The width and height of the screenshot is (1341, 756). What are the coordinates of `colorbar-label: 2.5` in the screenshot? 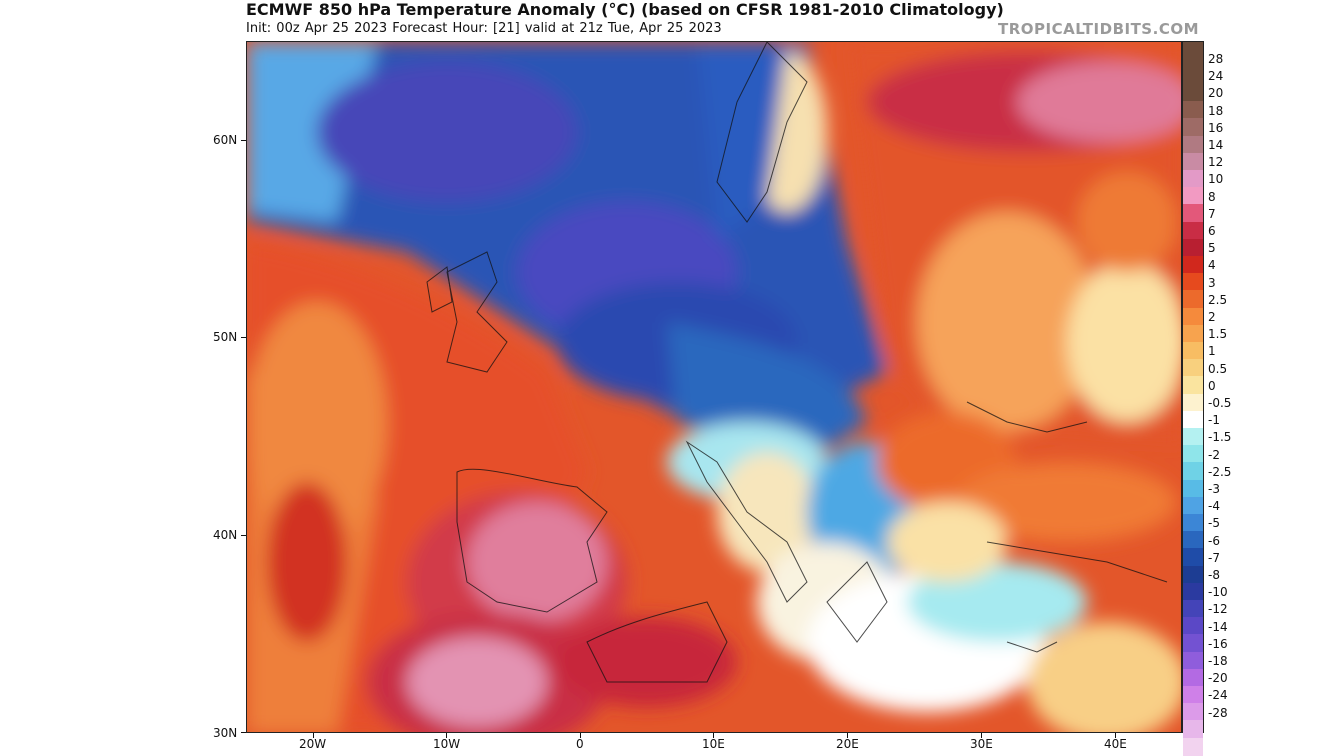 It's located at (1218, 299).